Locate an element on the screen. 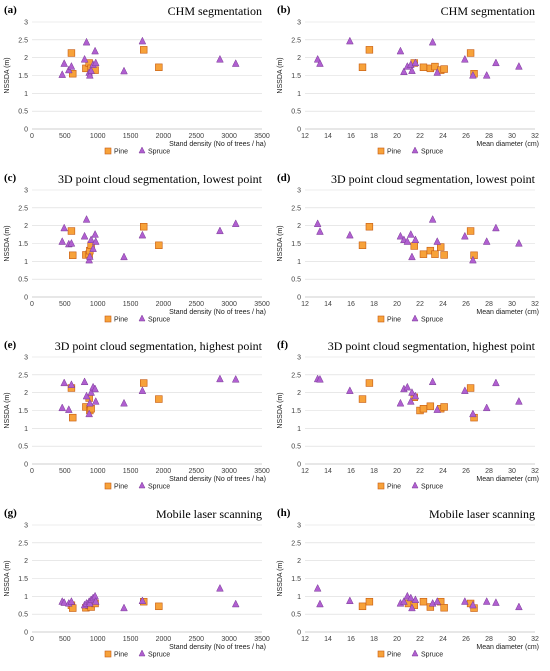 This screenshot has height=671, width=550. x-tick-label: 18 is located at coordinates (374, 639).